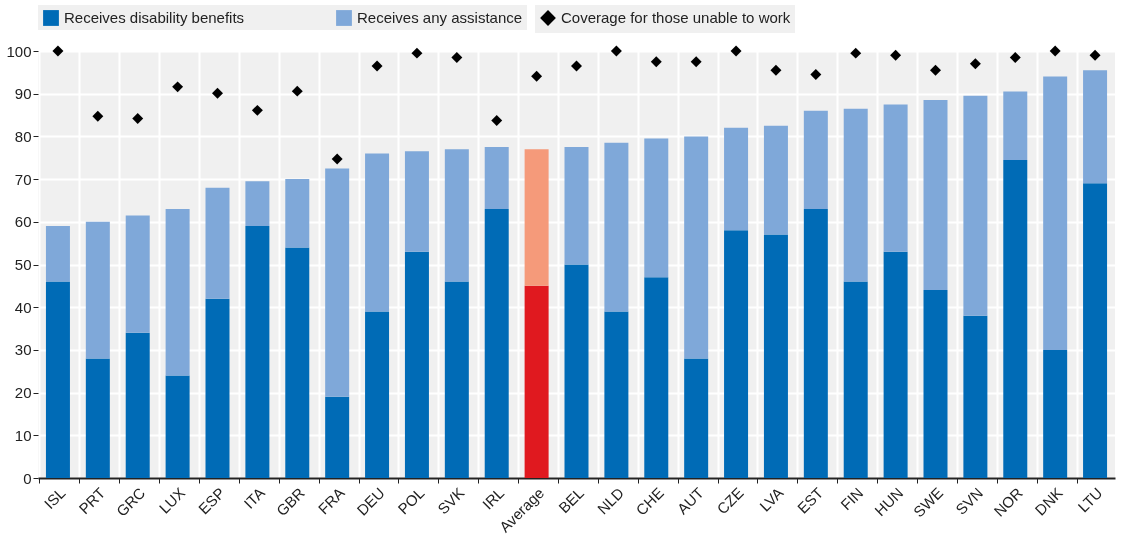 The height and width of the screenshot is (547, 1124). What do you see at coordinates (23, 350) in the screenshot?
I see `y-tick-label: 30` at bounding box center [23, 350].